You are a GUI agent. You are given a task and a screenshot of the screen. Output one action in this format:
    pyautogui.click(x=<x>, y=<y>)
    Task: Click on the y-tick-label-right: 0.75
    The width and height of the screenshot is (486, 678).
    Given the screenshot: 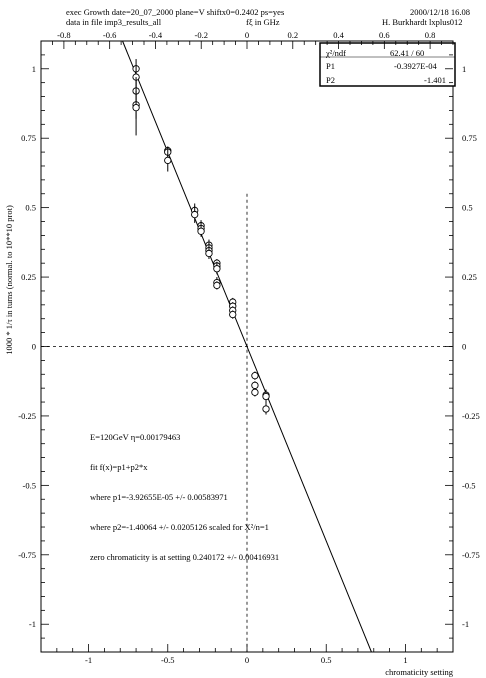 What is the action you would take?
    pyautogui.click(x=469, y=138)
    